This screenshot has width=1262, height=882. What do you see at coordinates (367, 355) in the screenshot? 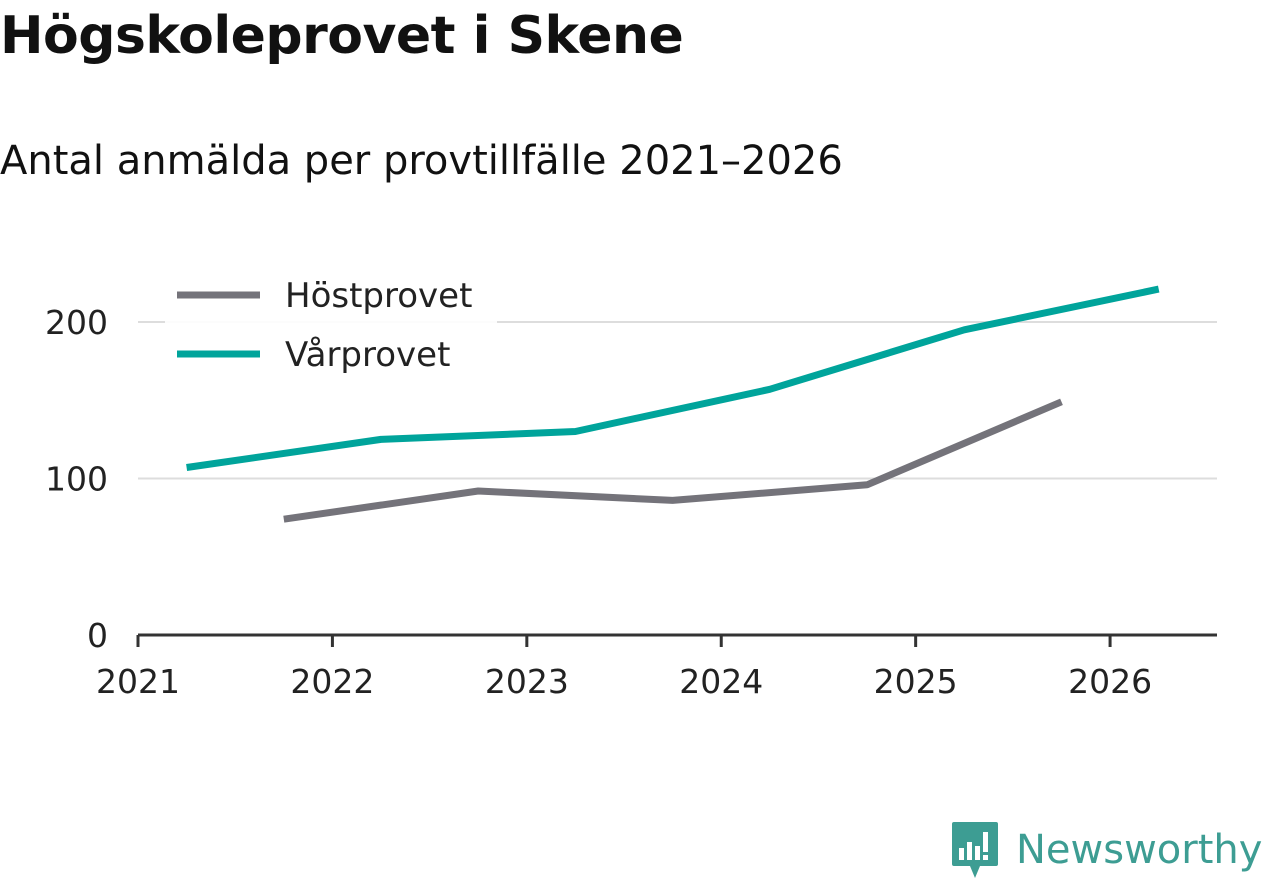
I see `legend-label: Vårprovet` at bounding box center [367, 355].